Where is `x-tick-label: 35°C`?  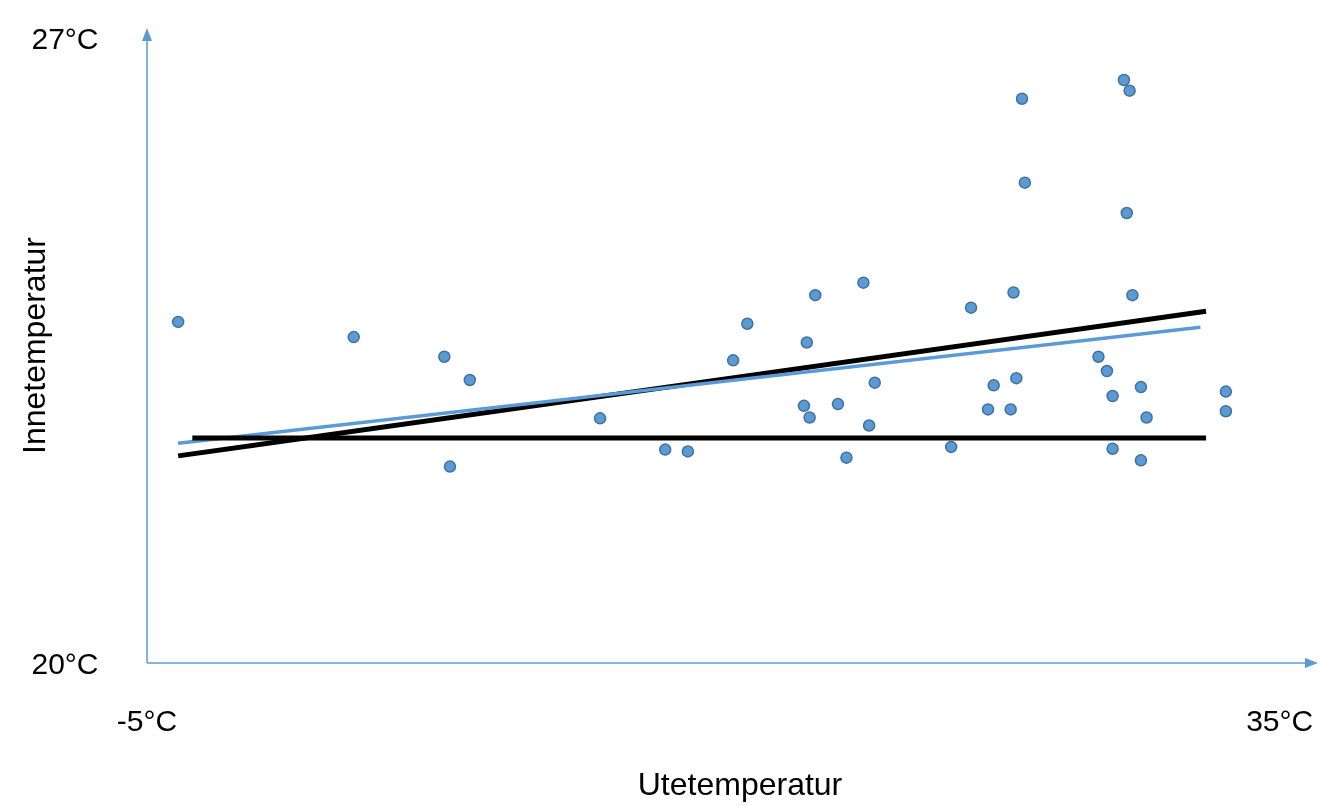 x-tick-label: 35°C is located at coordinates (1280, 720).